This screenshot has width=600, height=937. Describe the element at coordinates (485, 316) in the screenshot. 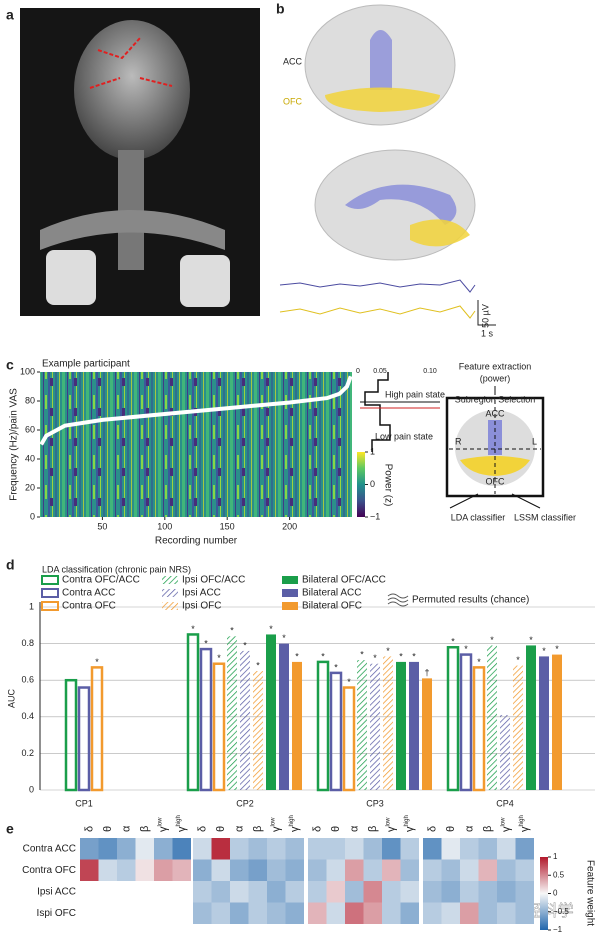

I see `scale-label: 50 µV` at that location.